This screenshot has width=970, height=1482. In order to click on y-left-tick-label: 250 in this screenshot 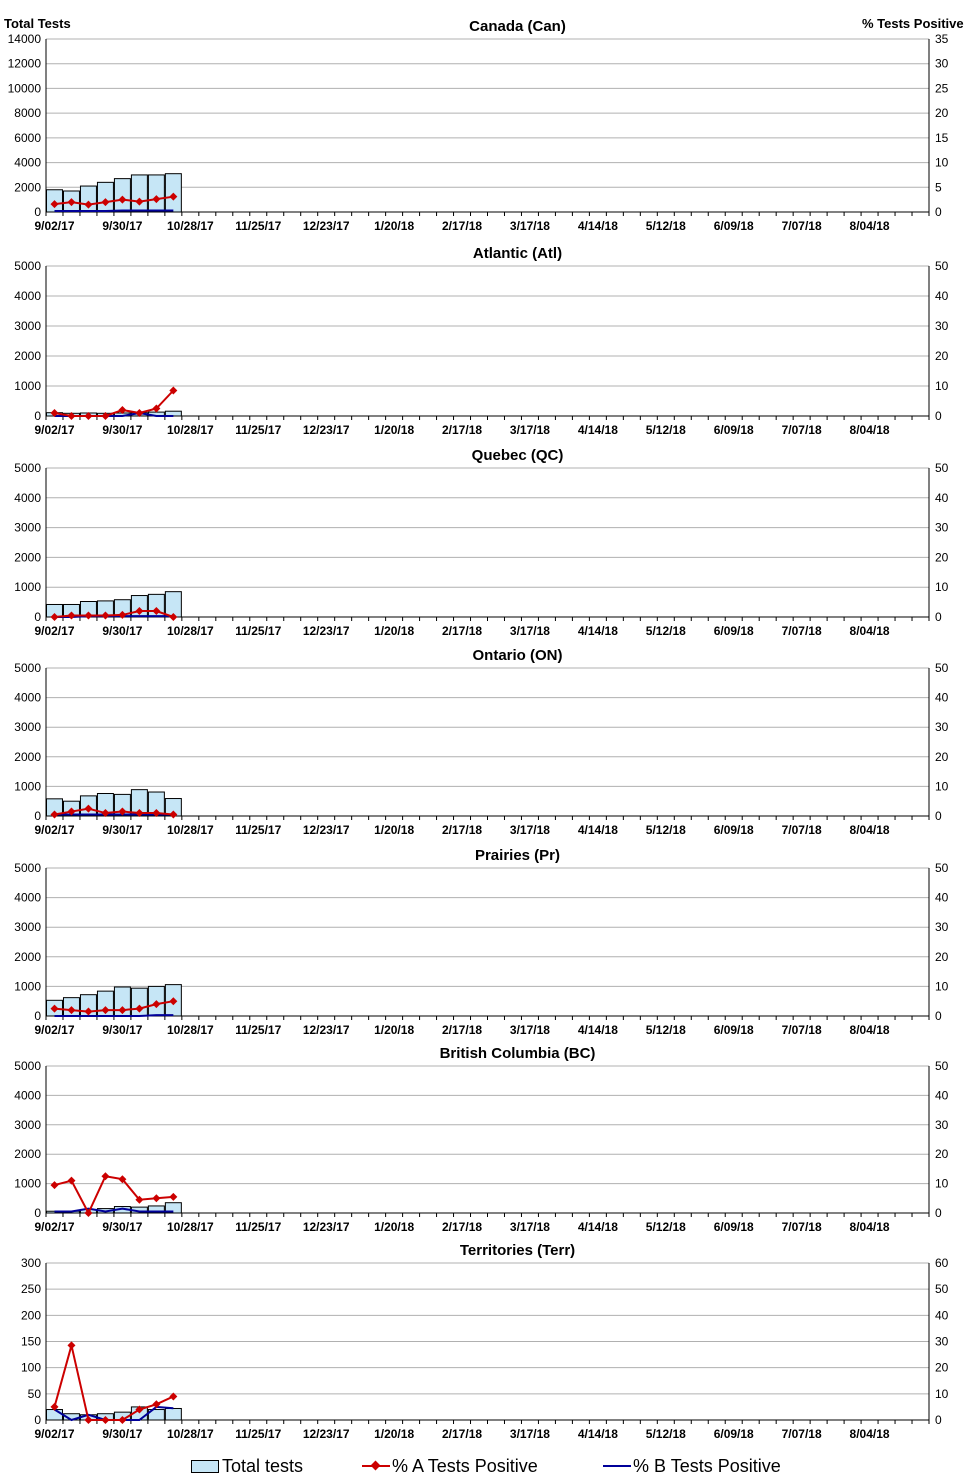, I will do `click(31, 1289)`.